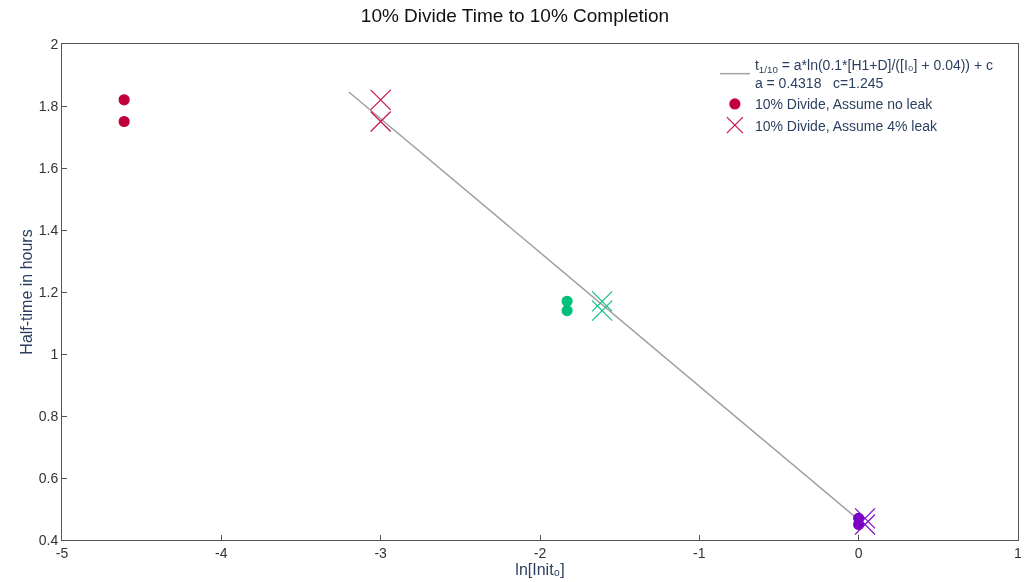 This screenshot has height=582, width=1030. What do you see at coordinates (48, 229) in the screenshot?
I see `y-tick-label: 1.4` at bounding box center [48, 229].